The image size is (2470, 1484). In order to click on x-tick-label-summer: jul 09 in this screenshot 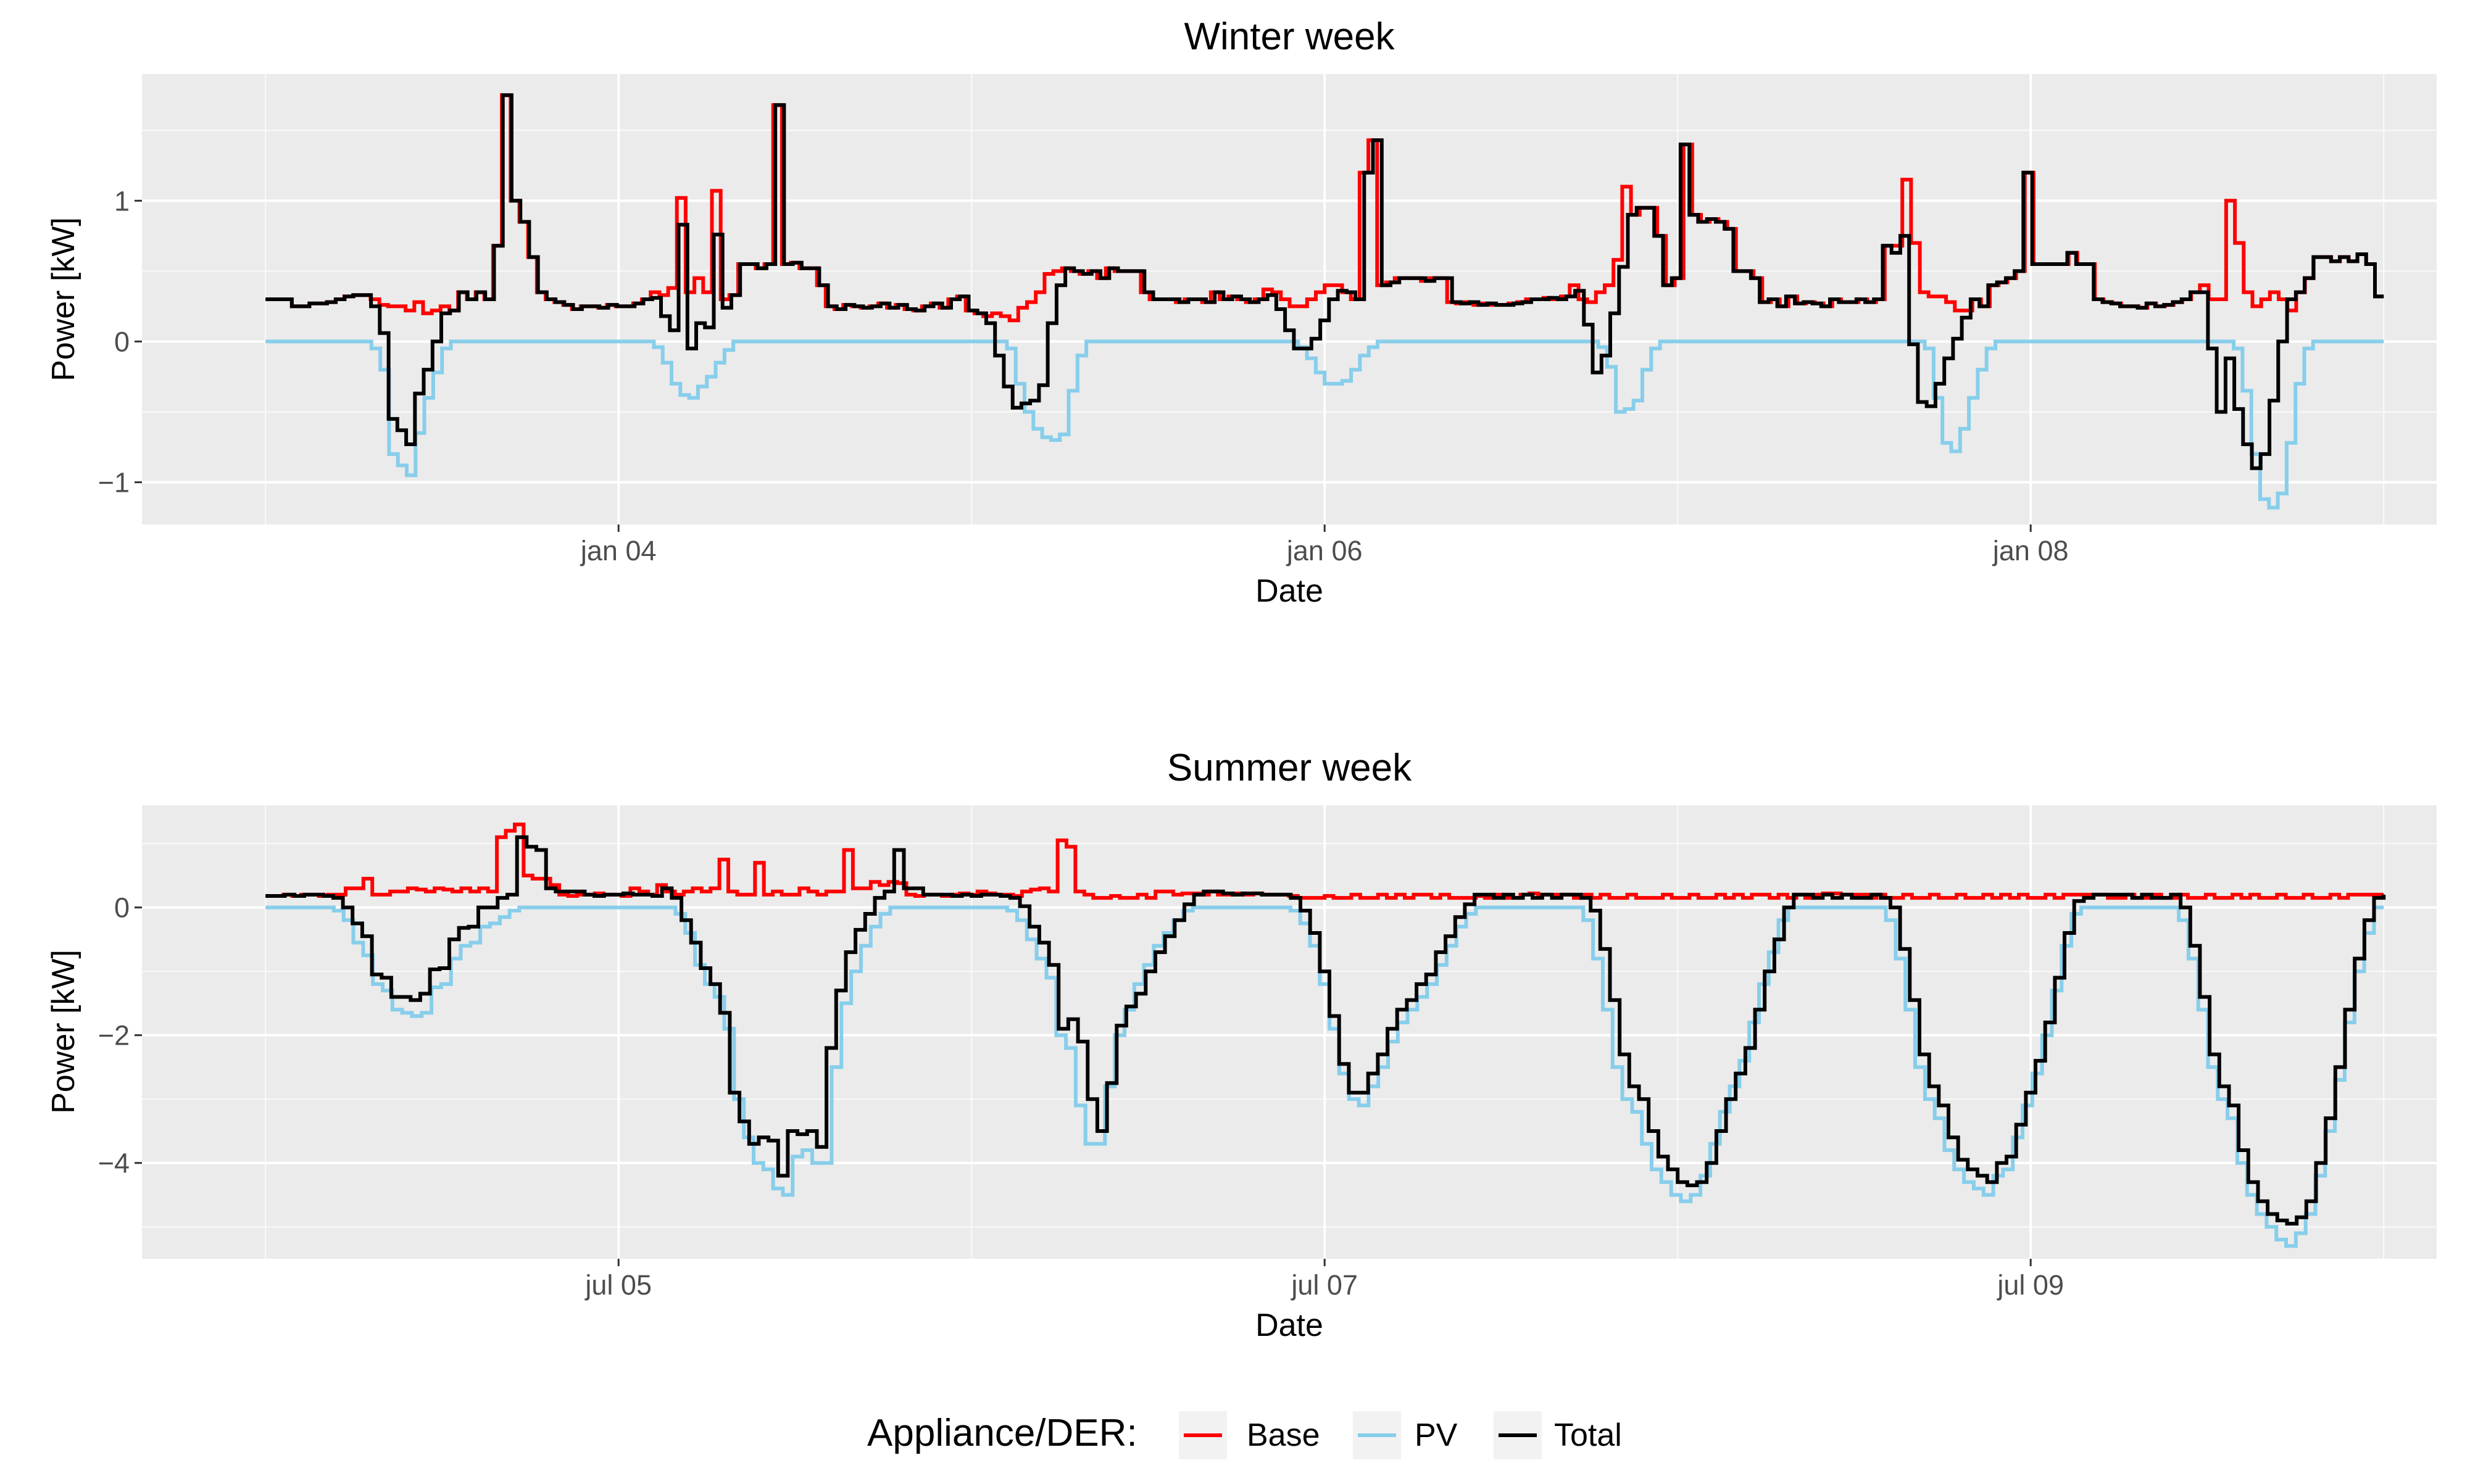, I will do `click(2030, 1285)`.